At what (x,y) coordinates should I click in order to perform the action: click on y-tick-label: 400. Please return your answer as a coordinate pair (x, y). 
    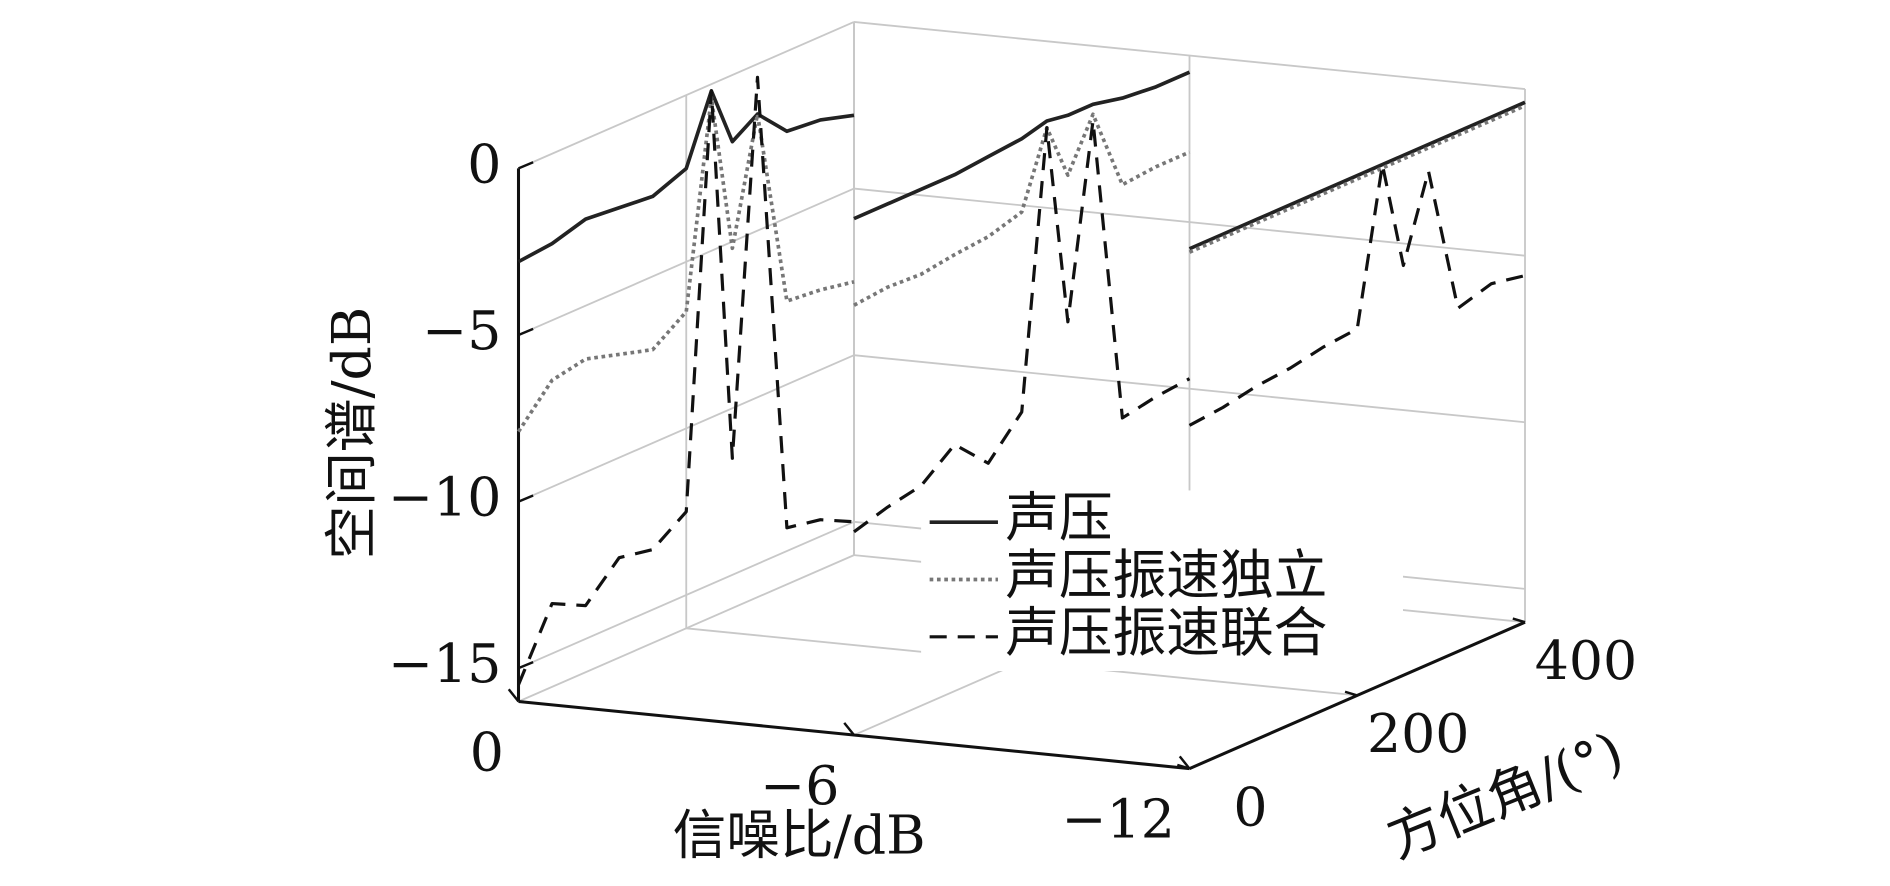
    Looking at the image, I should click on (1586, 660).